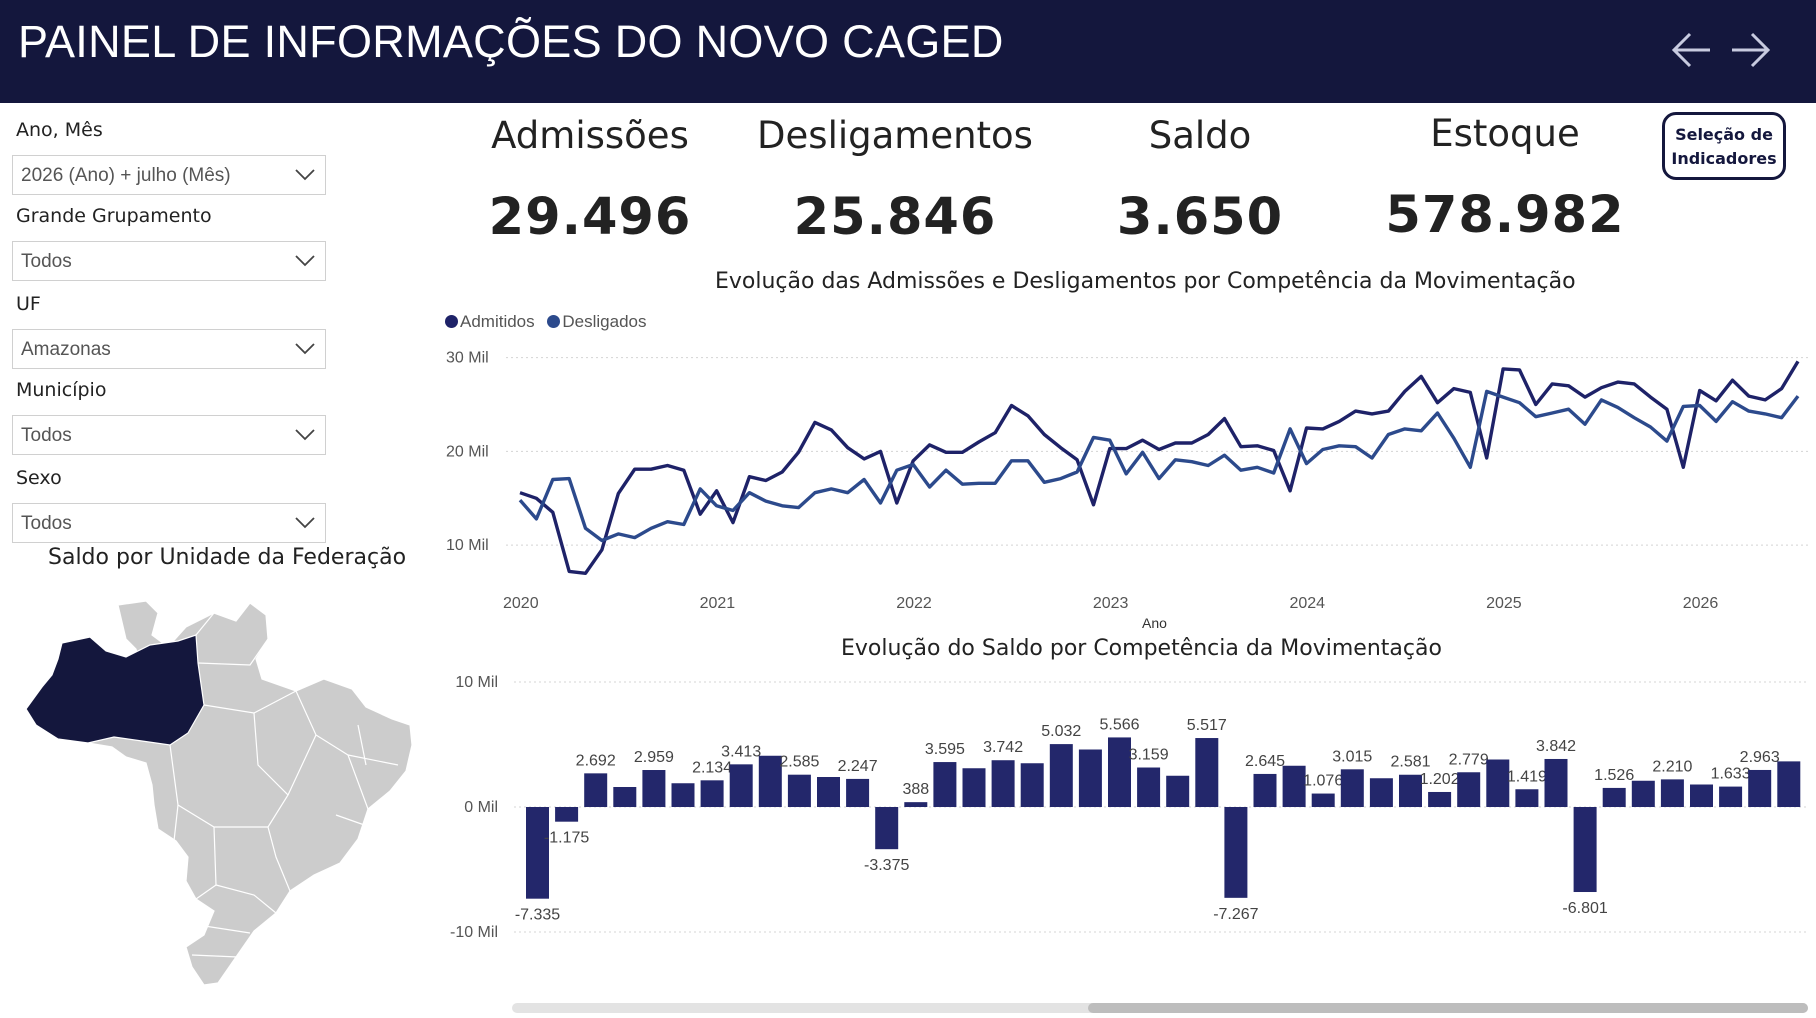  What do you see at coordinates (481, 807) in the screenshot?
I see `y-tick-label: 0 Mil` at bounding box center [481, 807].